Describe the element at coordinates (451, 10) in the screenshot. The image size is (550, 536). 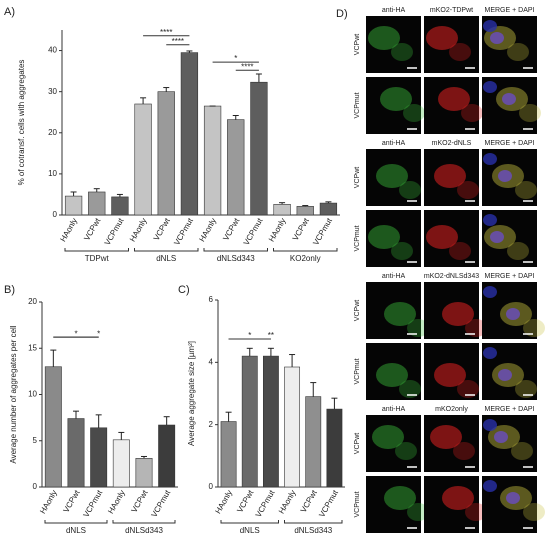
I see `column-header: mKO2-TDPwt` at that location.